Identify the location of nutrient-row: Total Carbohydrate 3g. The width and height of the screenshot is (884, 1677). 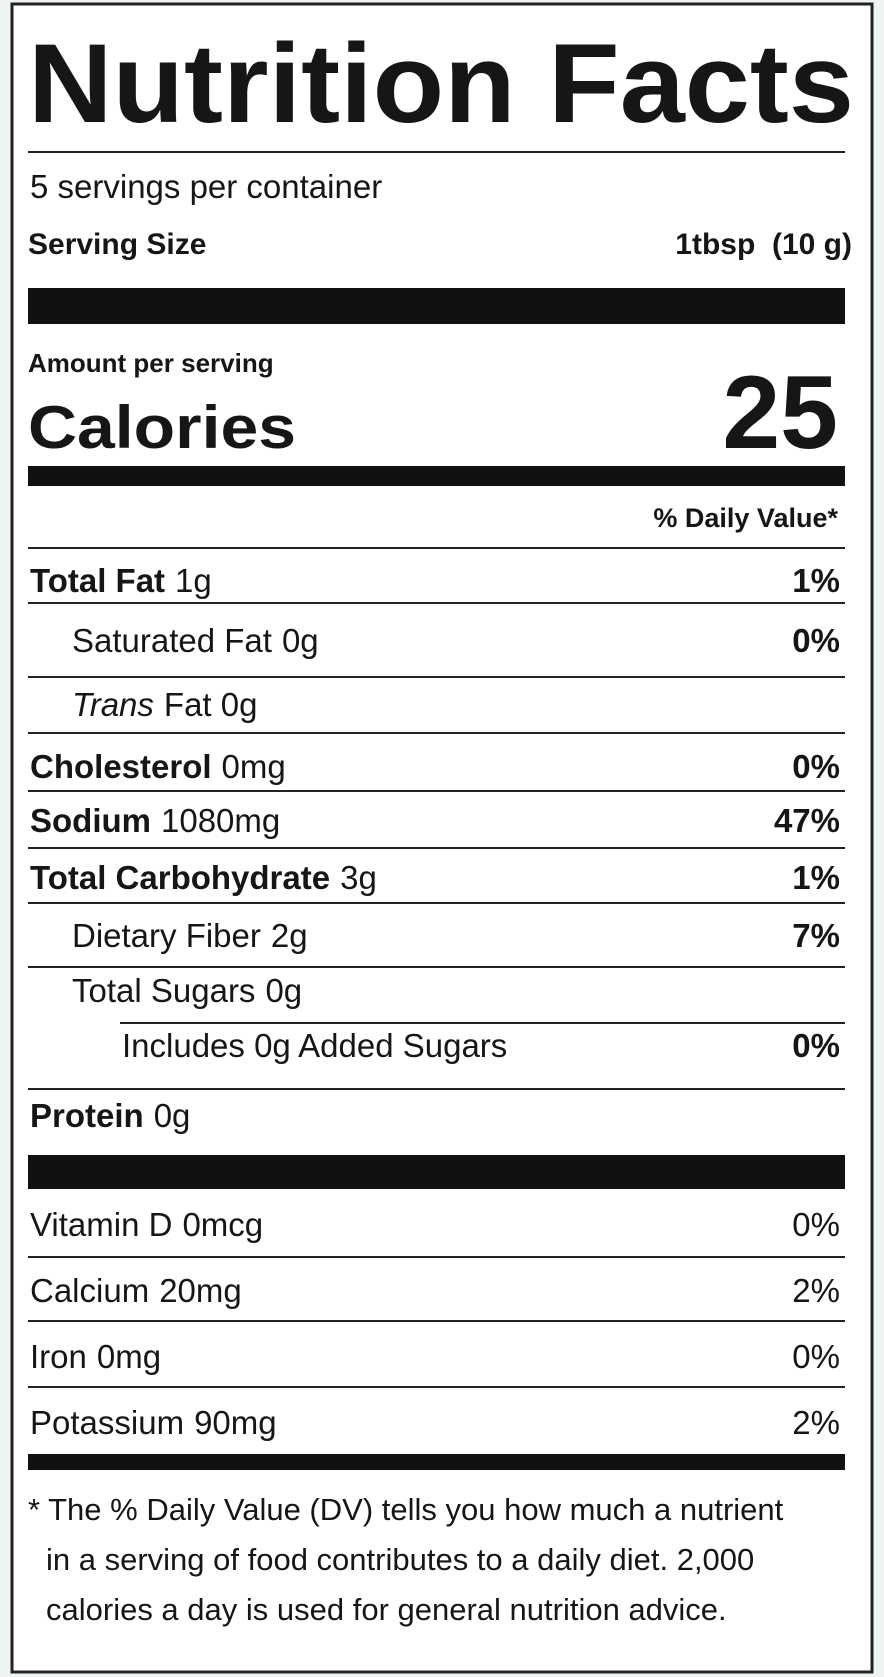
(203, 877).